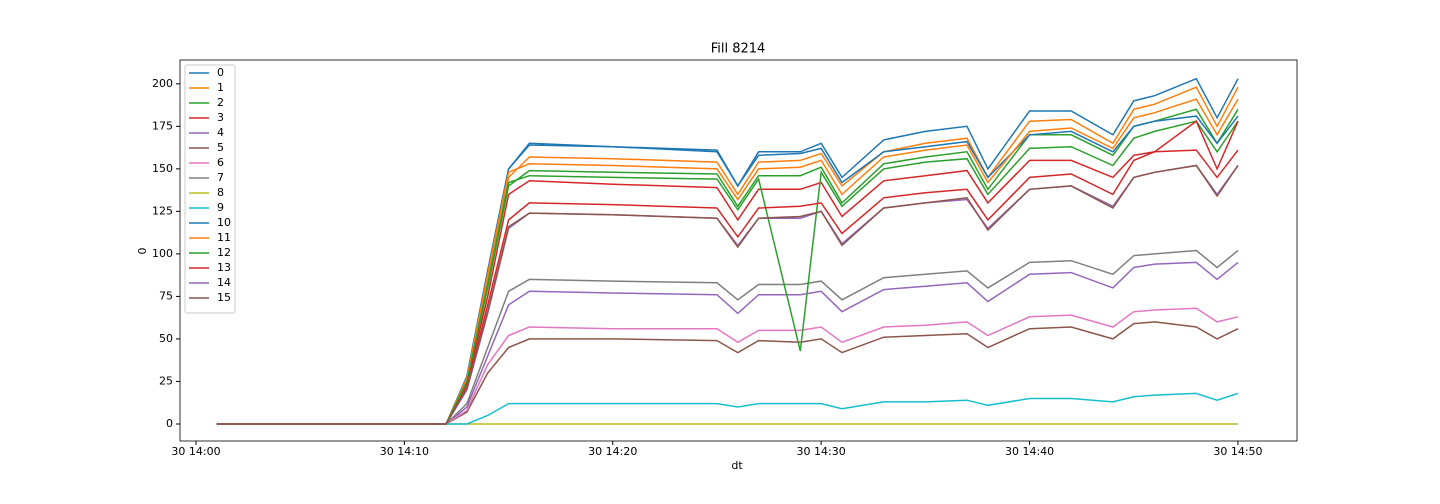 The height and width of the screenshot is (504, 1440). Describe the element at coordinates (404, 451) in the screenshot. I see `x-tick-label: 30 14:10` at that location.